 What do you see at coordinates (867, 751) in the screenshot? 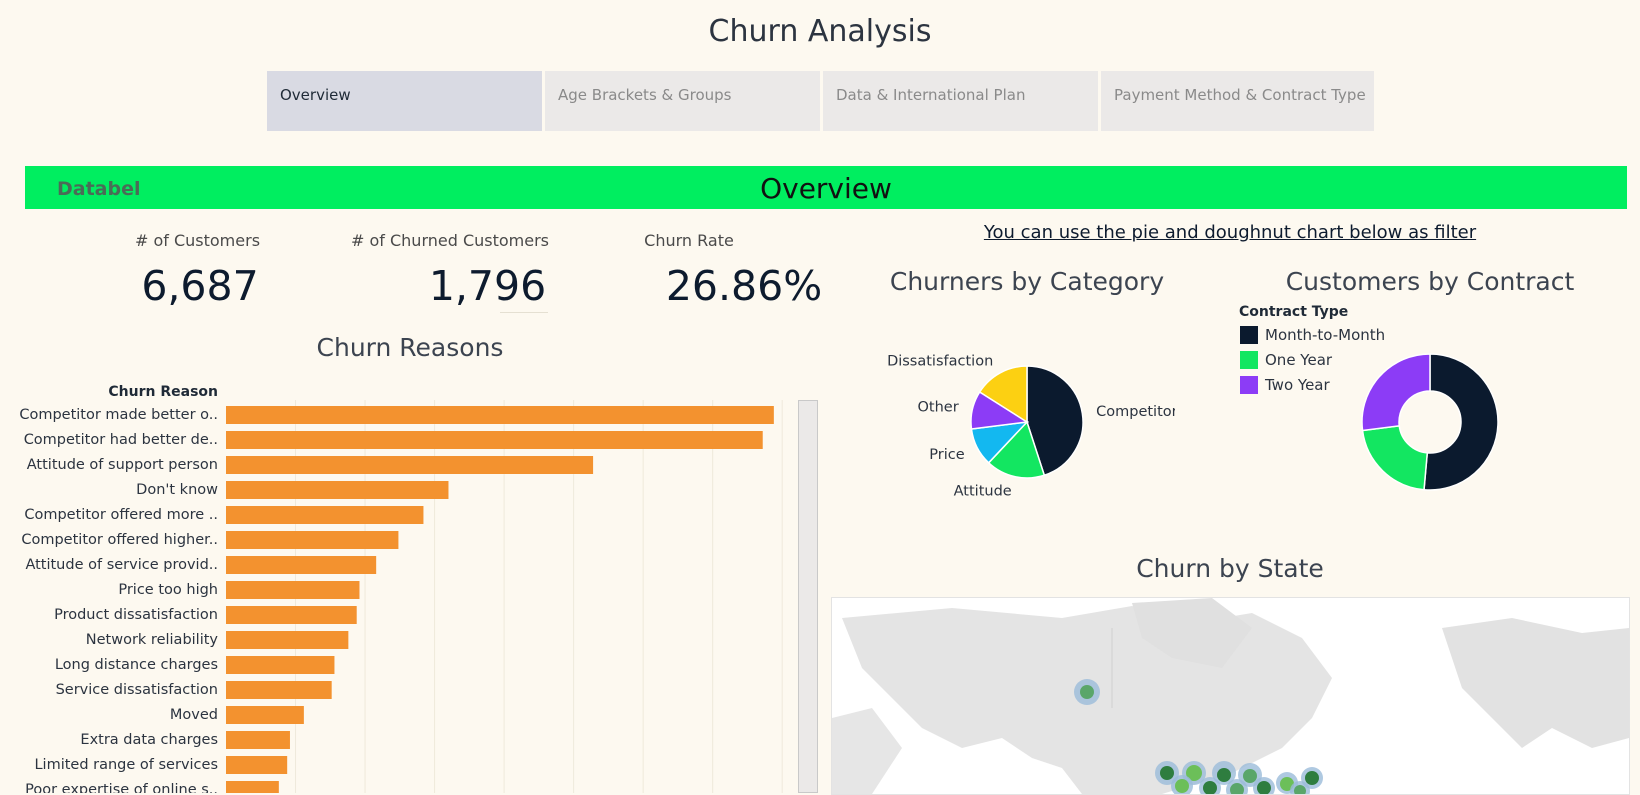
I see `land-asia-edge` at bounding box center [867, 751].